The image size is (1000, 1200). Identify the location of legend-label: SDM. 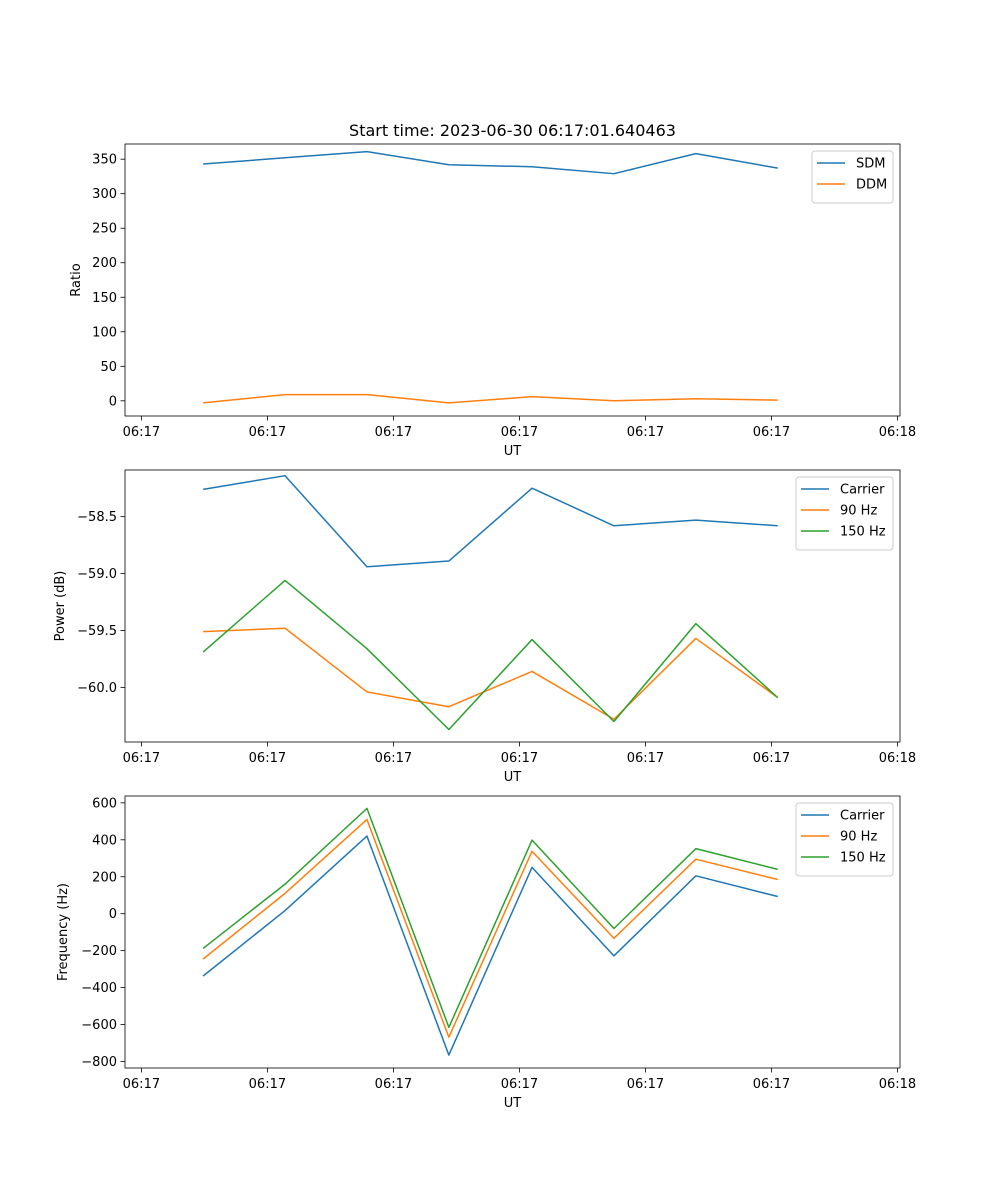
(870, 164).